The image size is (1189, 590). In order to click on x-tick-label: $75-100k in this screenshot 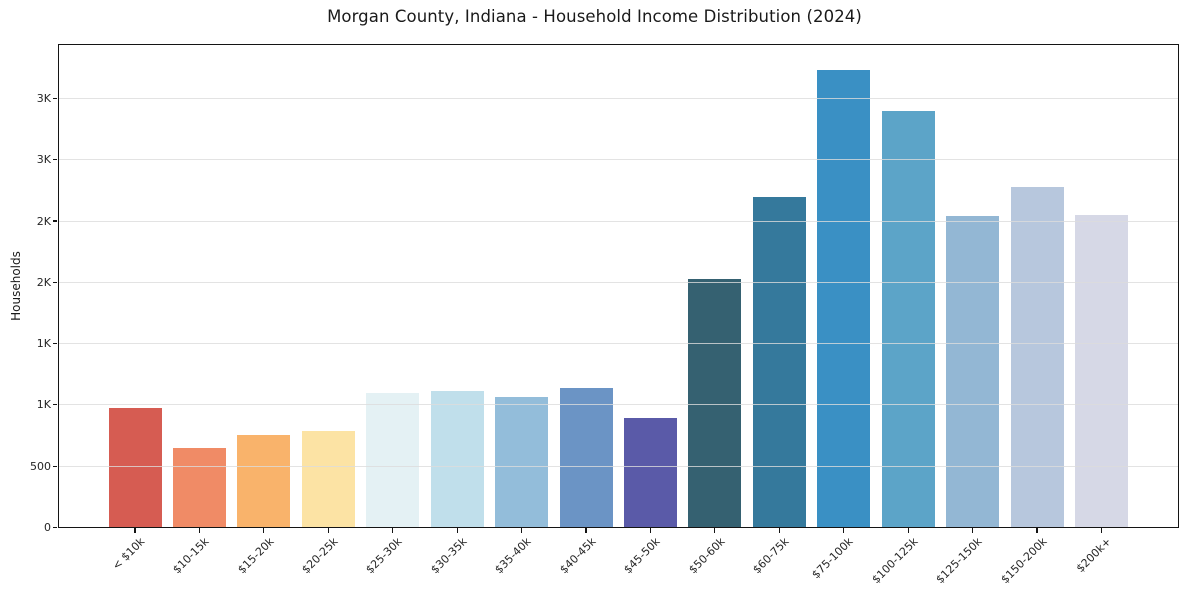, I will do `click(832, 558)`.